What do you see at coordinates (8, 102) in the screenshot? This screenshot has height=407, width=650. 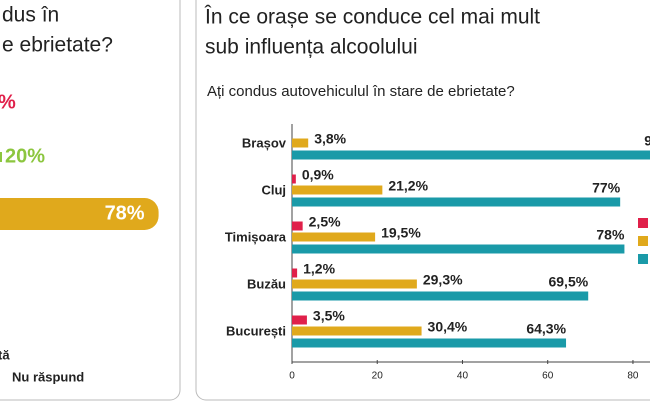 I see `value-label: %` at bounding box center [8, 102].